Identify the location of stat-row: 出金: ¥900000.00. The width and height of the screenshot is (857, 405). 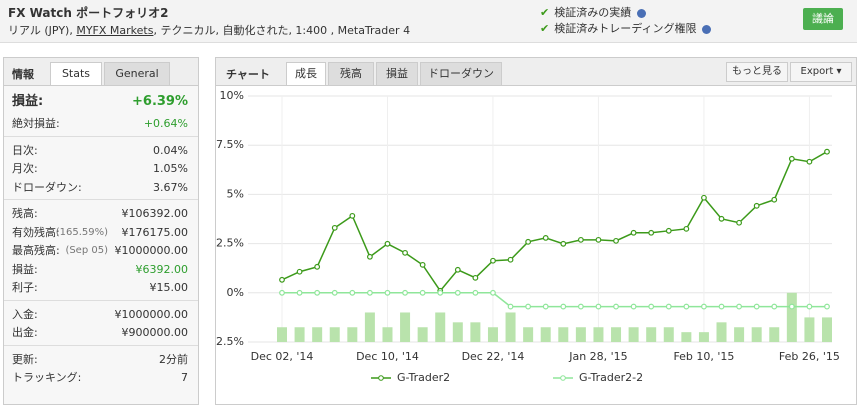
(100, 333).